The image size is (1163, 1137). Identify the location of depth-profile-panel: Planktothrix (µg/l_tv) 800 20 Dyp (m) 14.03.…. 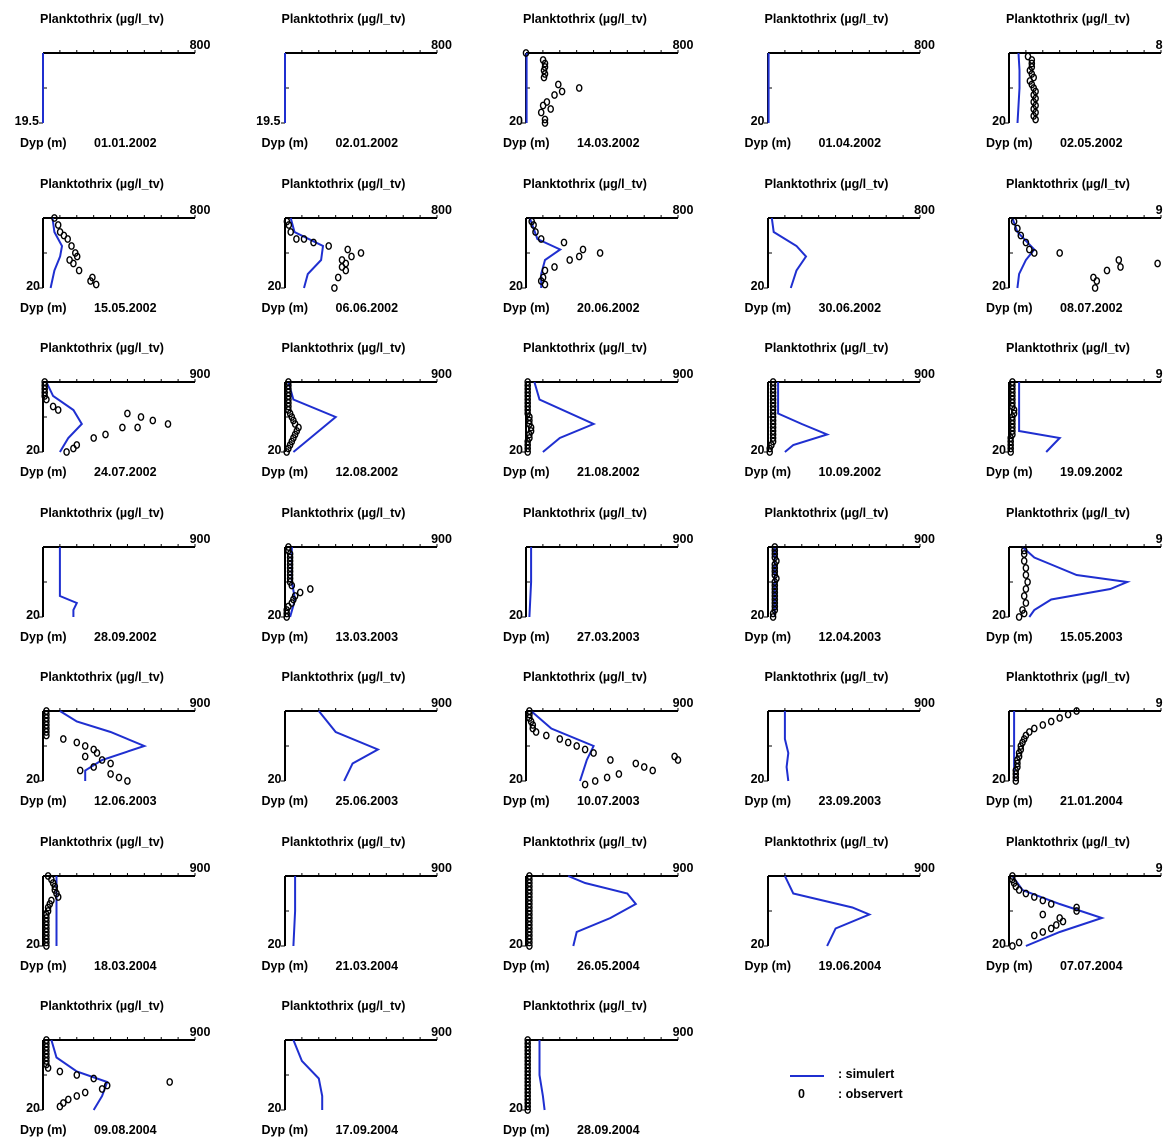
(598, 75).